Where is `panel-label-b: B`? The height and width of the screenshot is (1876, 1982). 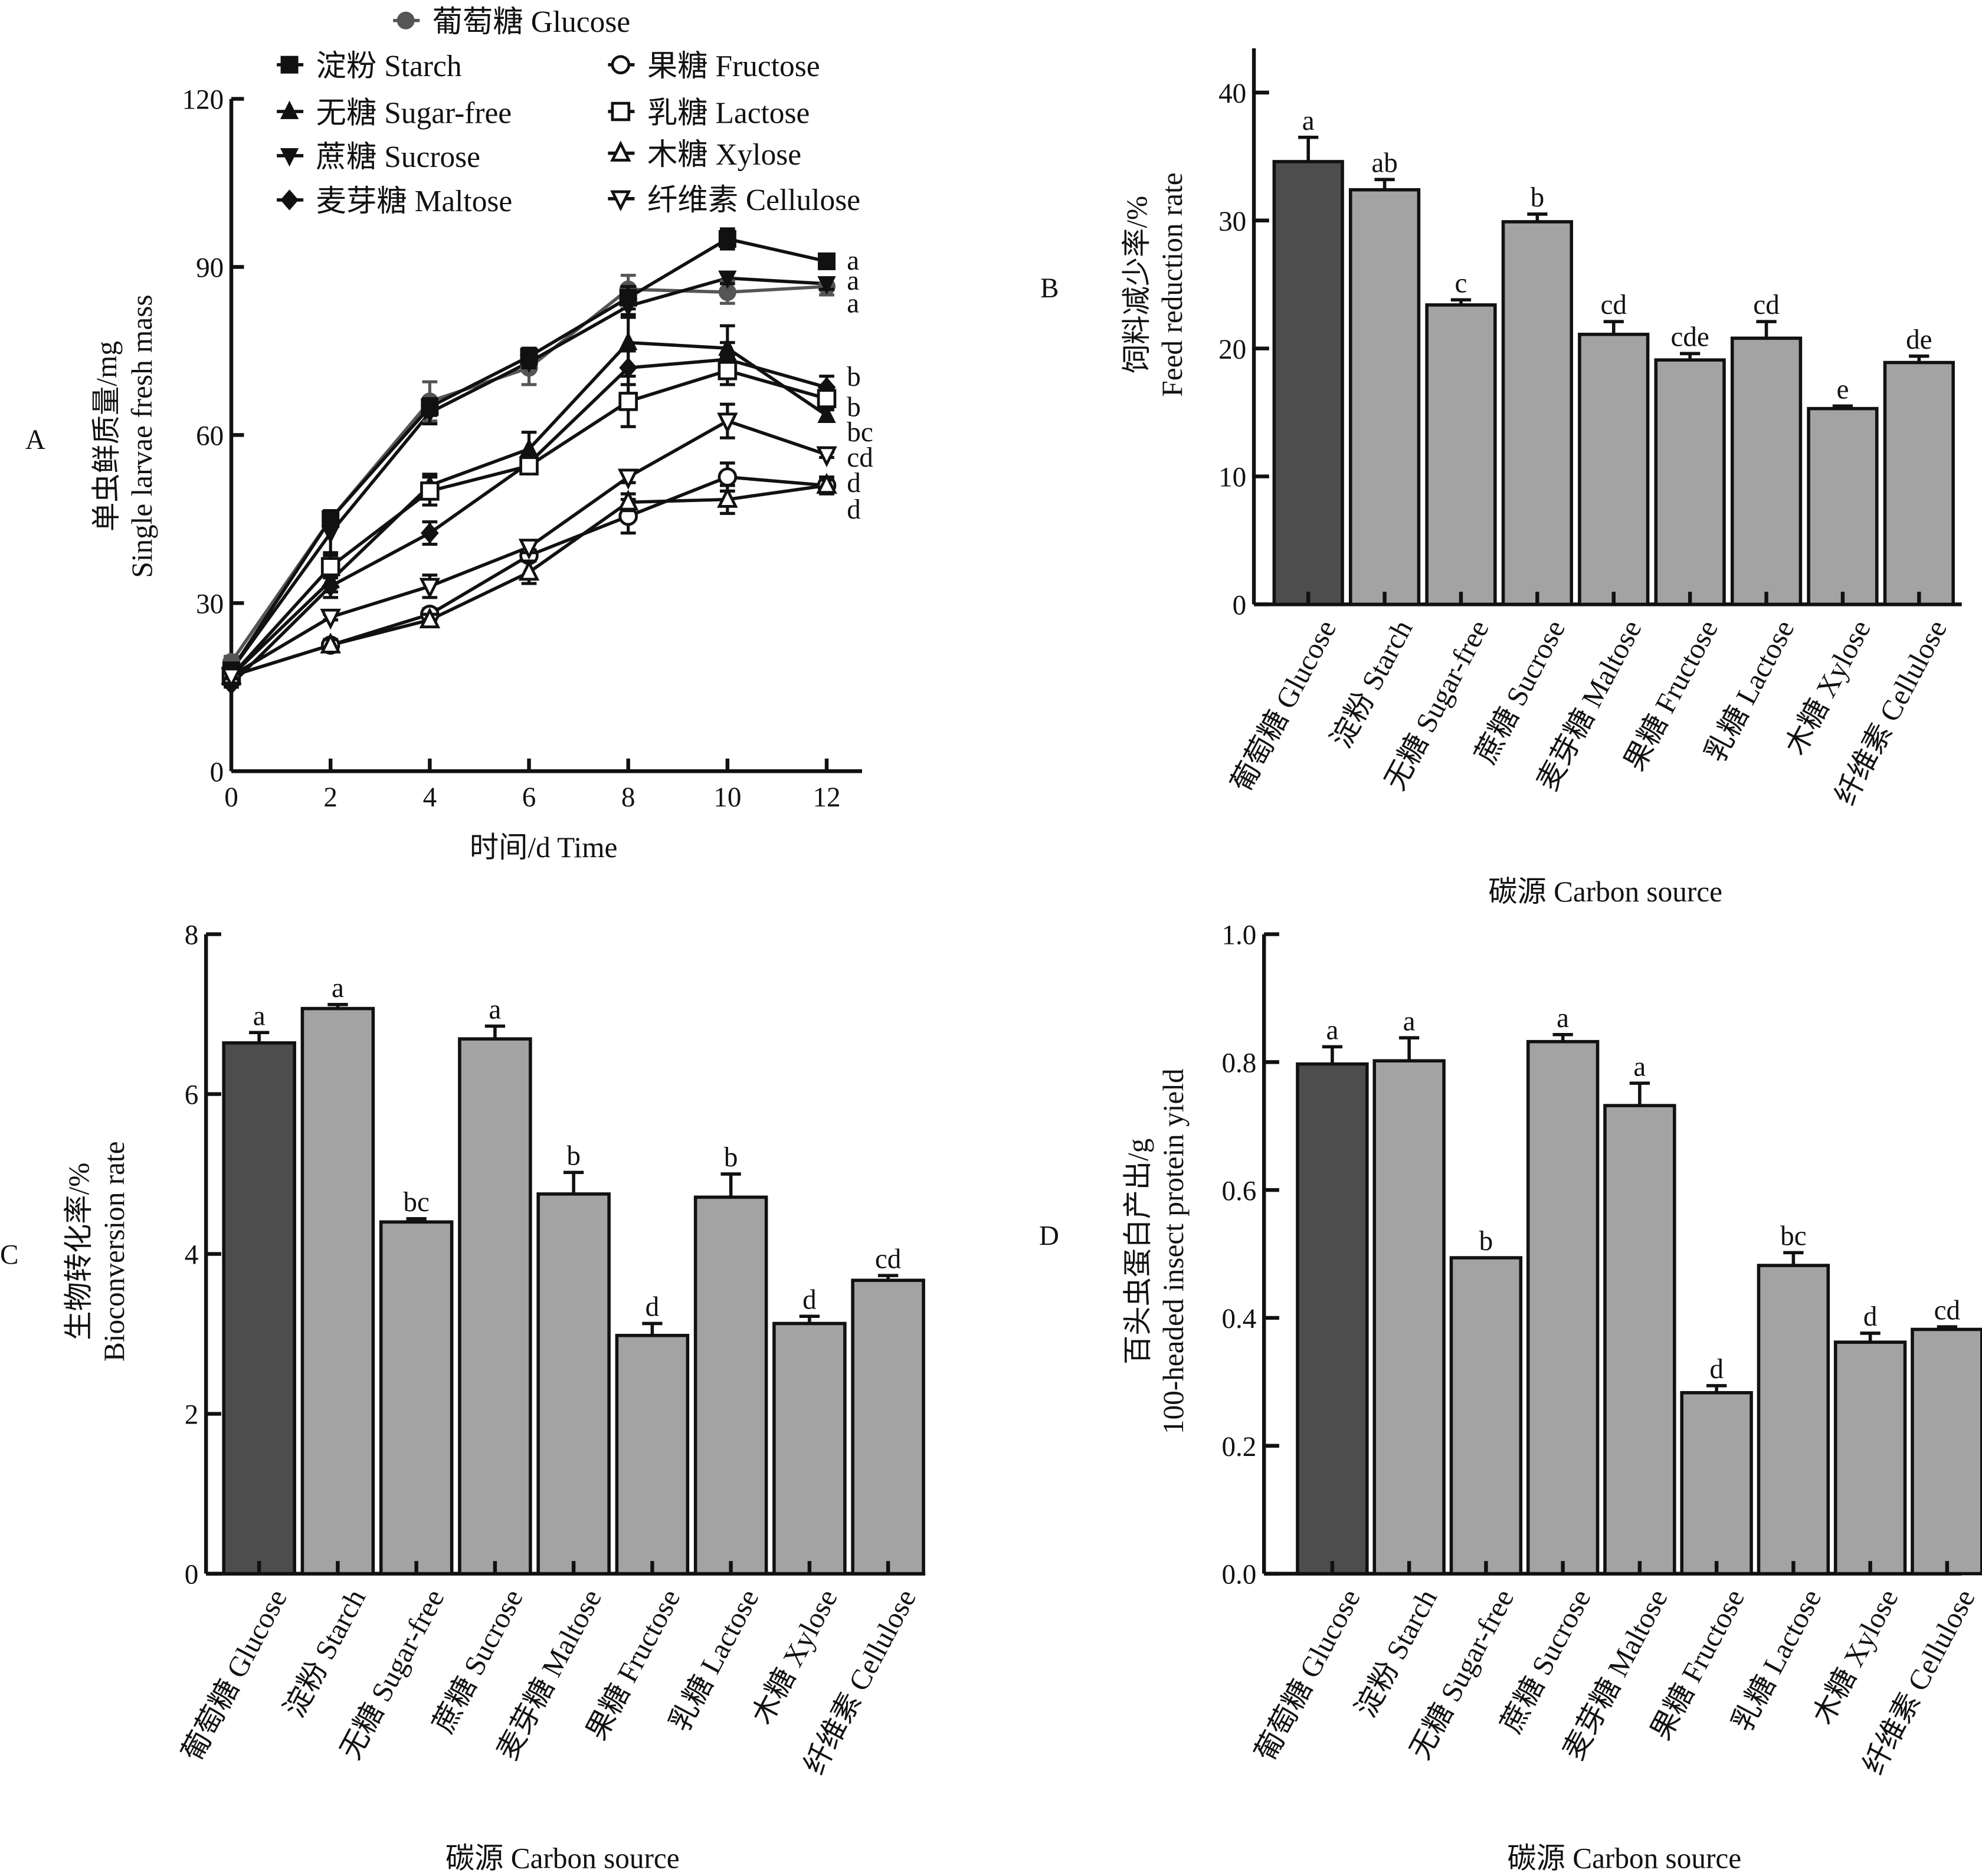
panel-label-b: B is located at coordinates (1049, 288).